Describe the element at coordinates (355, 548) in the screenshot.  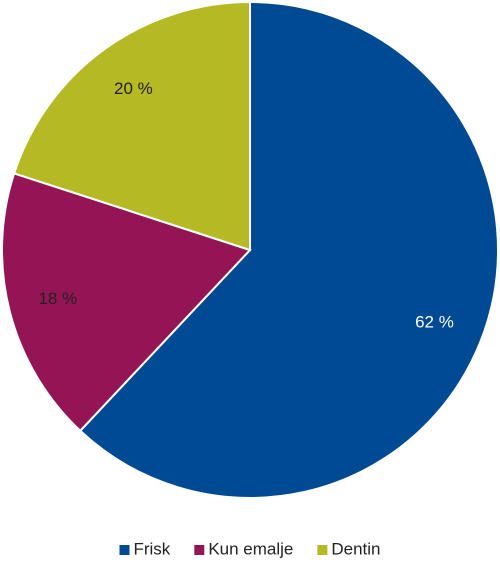
I see `legend-label: Dentin` at that location.